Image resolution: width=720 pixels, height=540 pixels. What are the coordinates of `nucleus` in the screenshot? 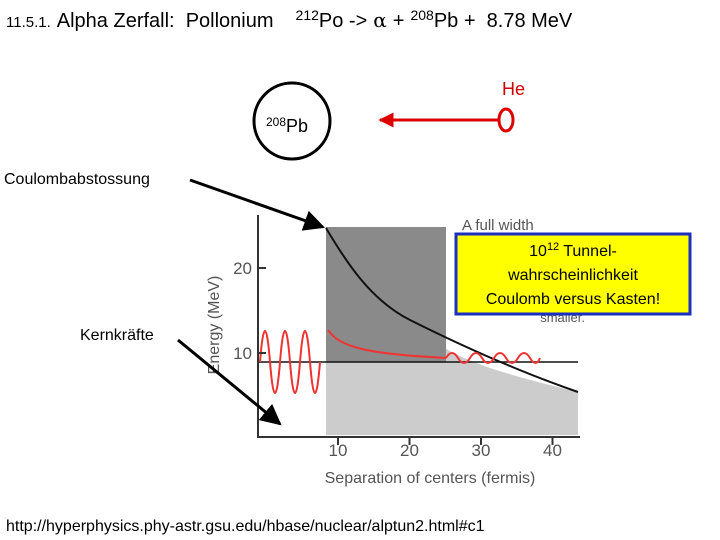 It's located at (292, 121).